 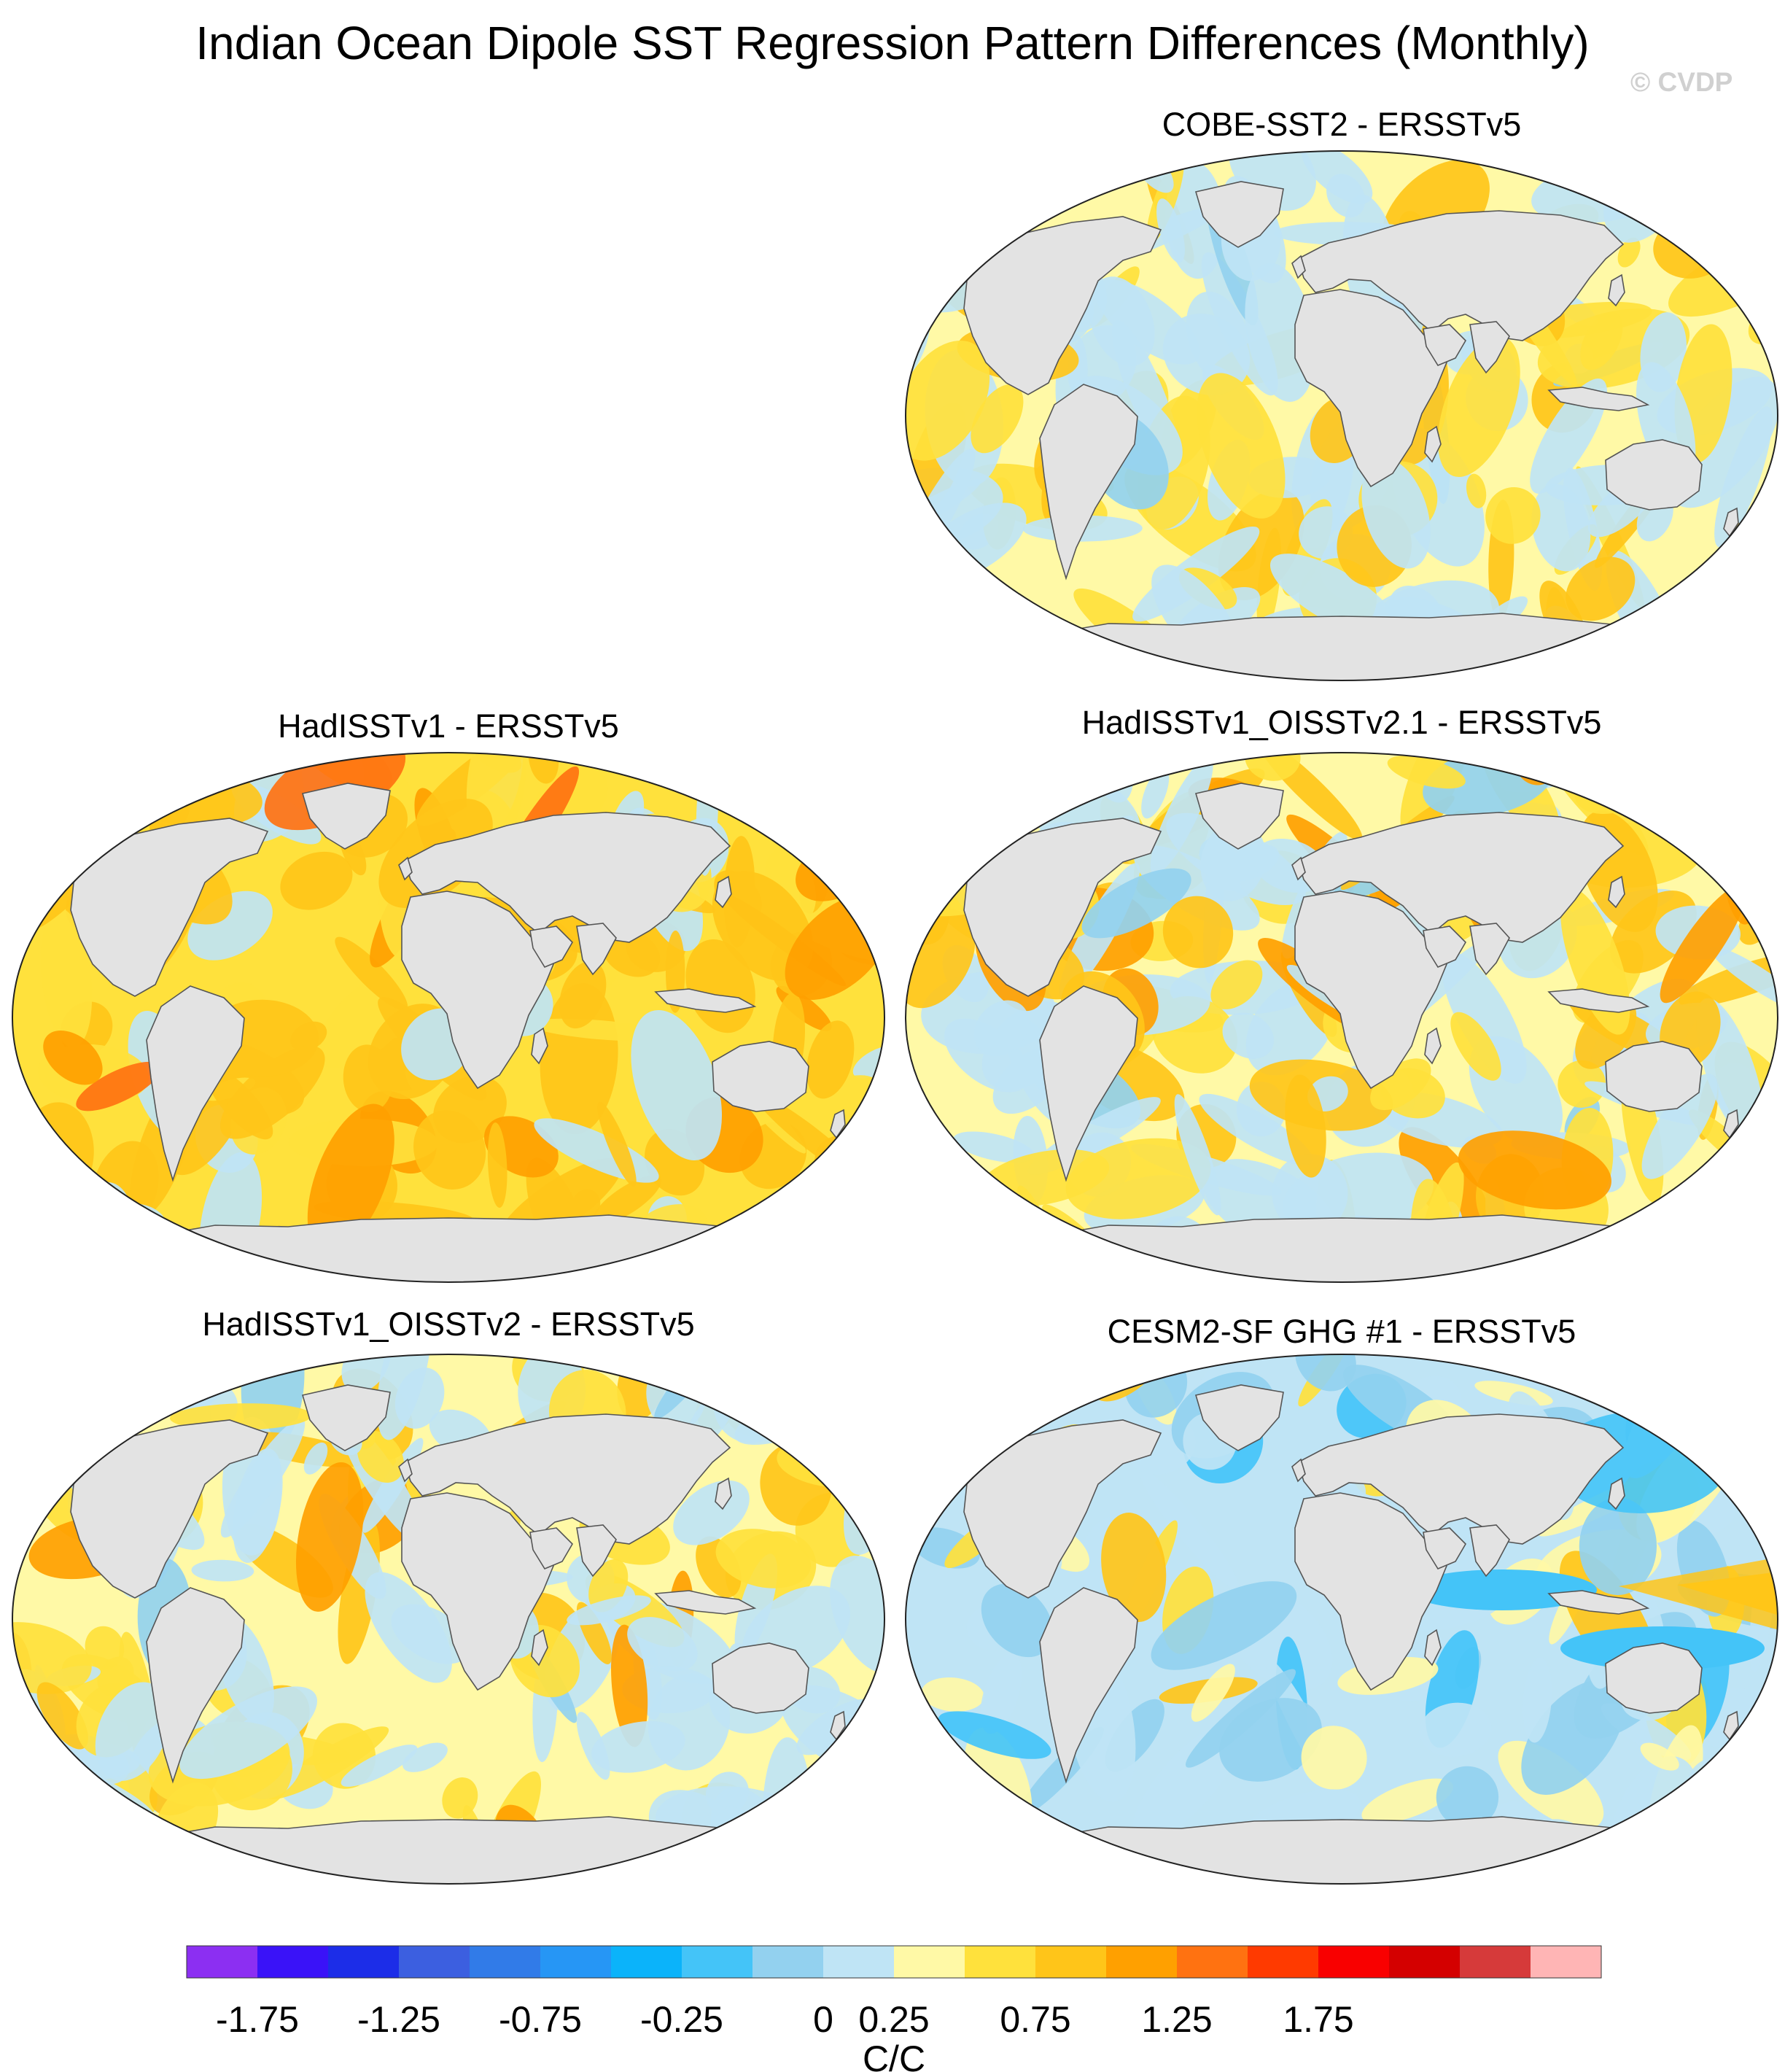 What do you see at coordinates (1341, 1331) in the screenshot?
I see `panel-title-cesm2: CESM2-SF GHG #1 - ERSSTv5` at bounding box center [1341, 1331].